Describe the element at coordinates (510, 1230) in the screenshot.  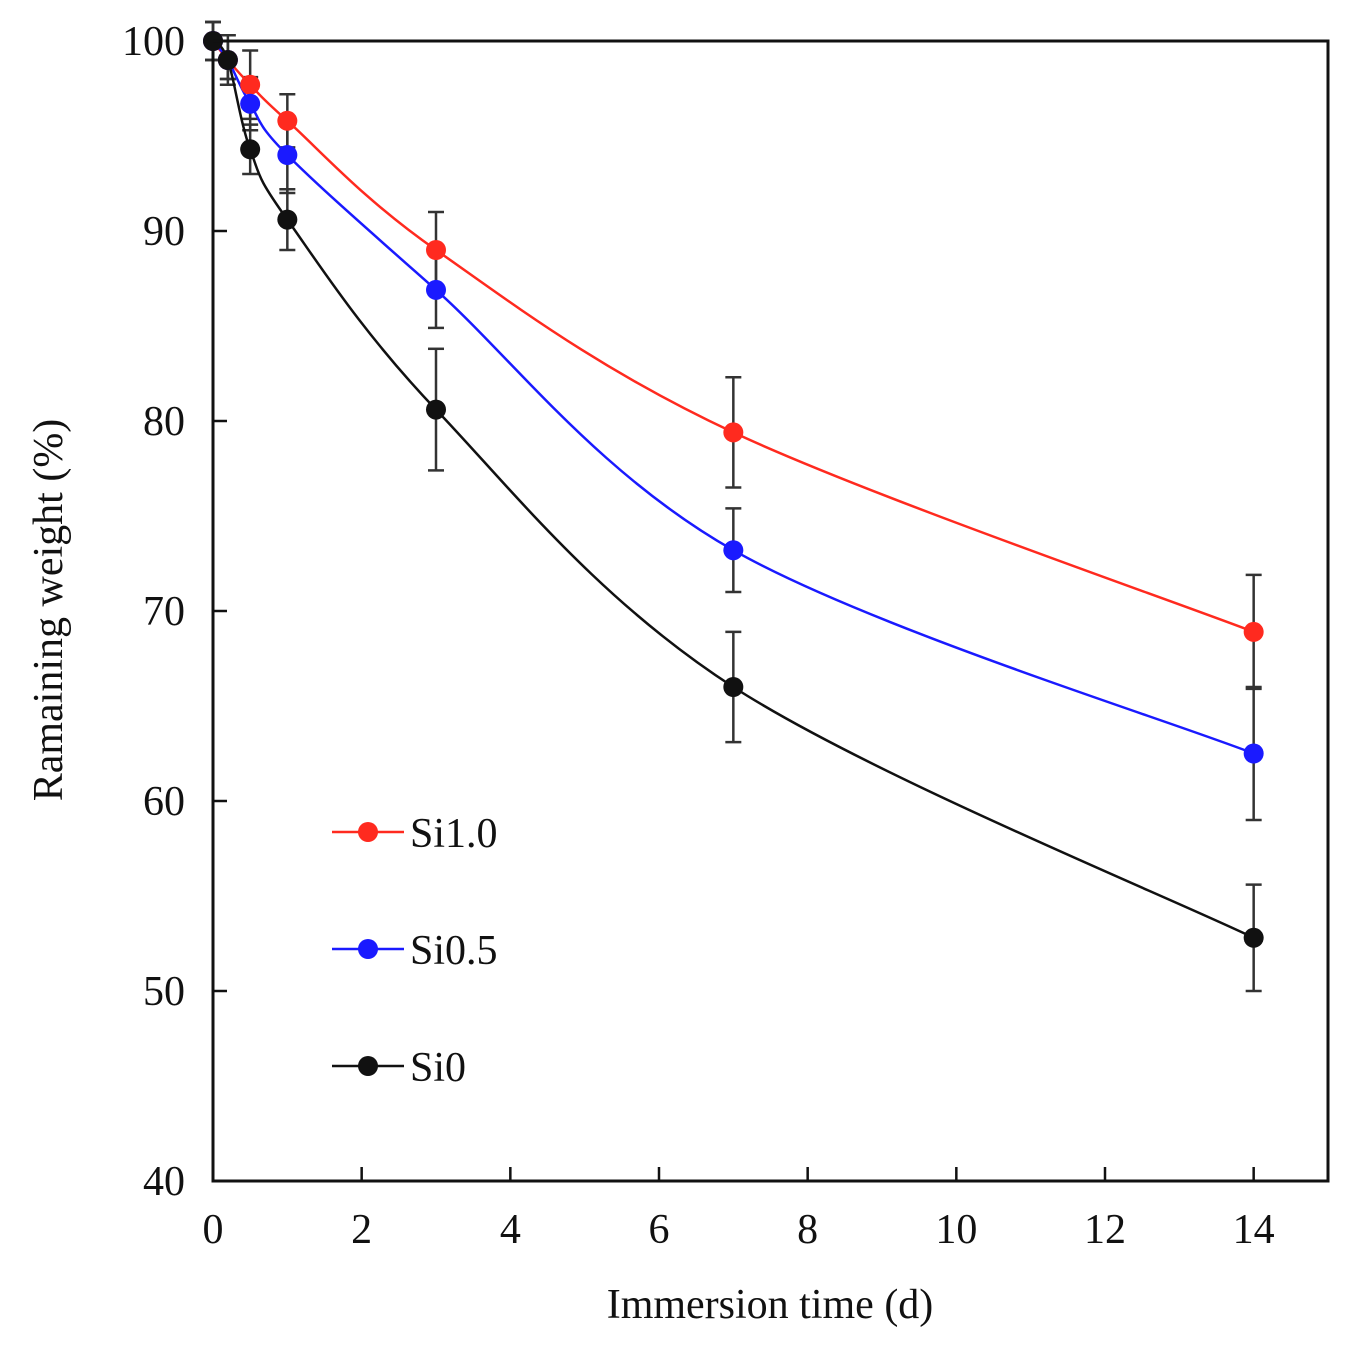
I see `x-tick-label-4: 4` at that location.